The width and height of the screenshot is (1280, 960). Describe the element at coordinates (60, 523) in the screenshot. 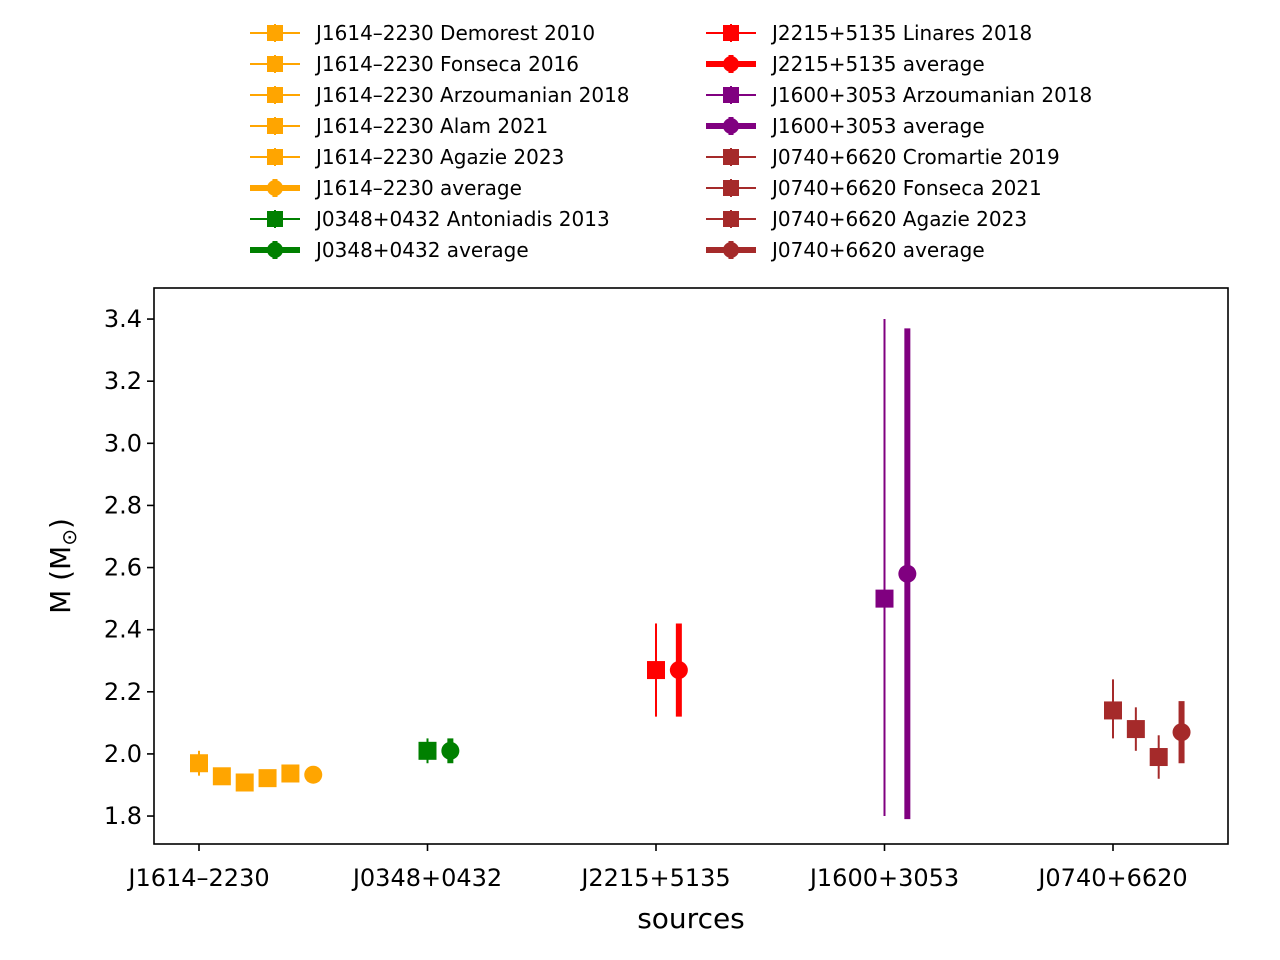

I see `y-axis-label-close: )` at that location.